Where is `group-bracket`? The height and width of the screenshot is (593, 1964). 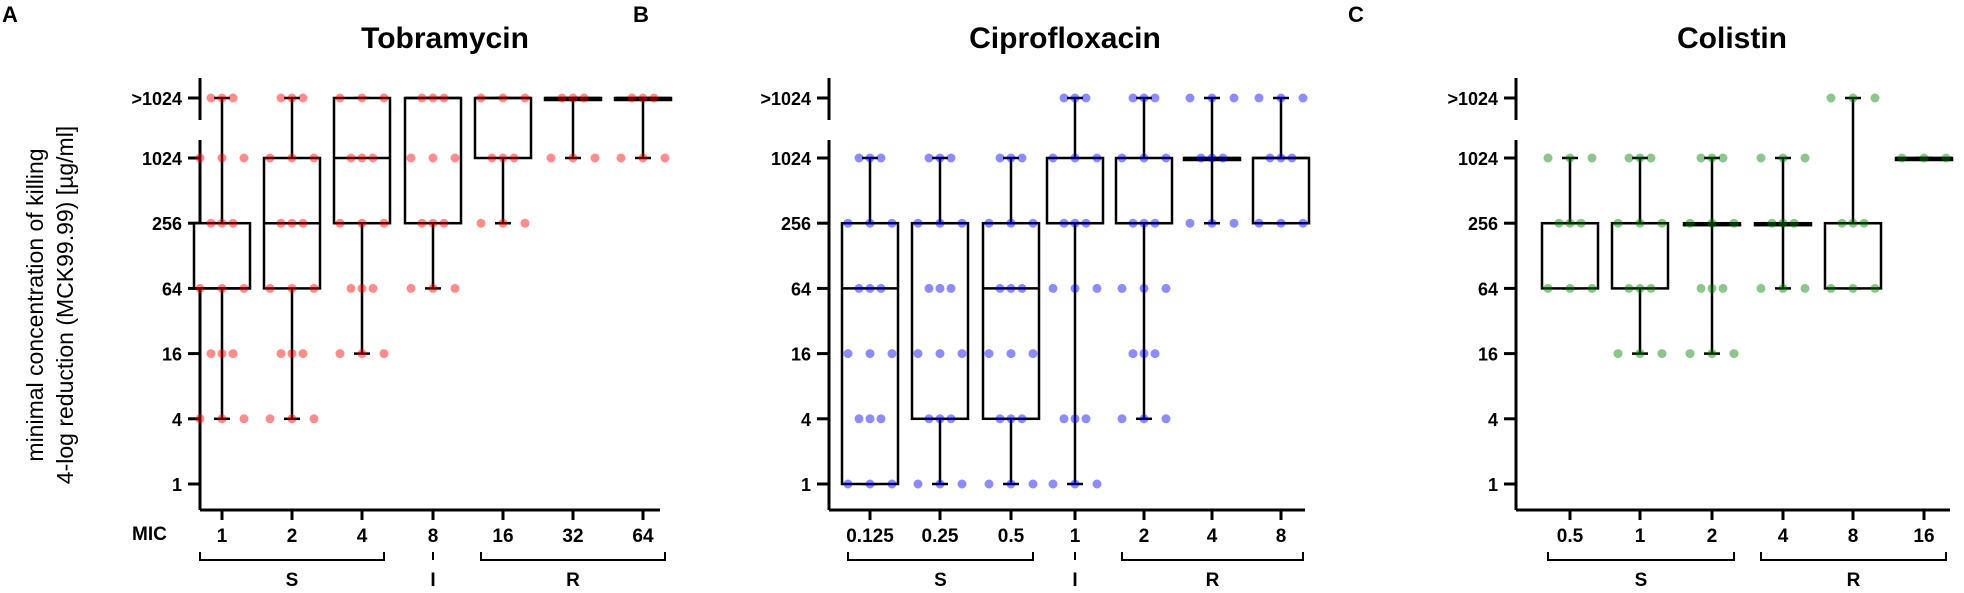 group-bracket is located at coordinates (1212, 556).